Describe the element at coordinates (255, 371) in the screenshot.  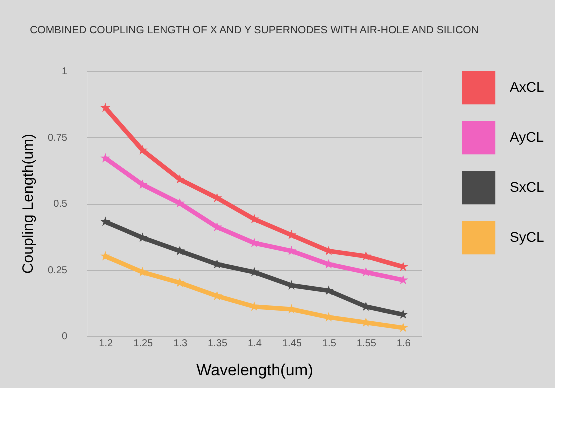
I see `x-axis-title: Wavelength(um)` at that location.